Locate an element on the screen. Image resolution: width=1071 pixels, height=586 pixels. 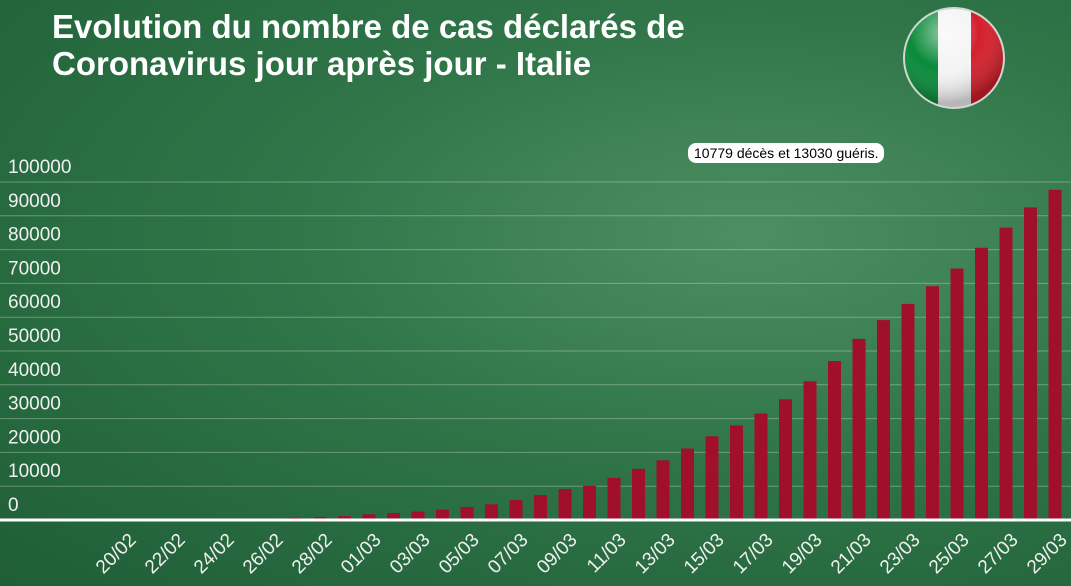
x-tick-label: 01/03 is located at coordinates (361, 554).